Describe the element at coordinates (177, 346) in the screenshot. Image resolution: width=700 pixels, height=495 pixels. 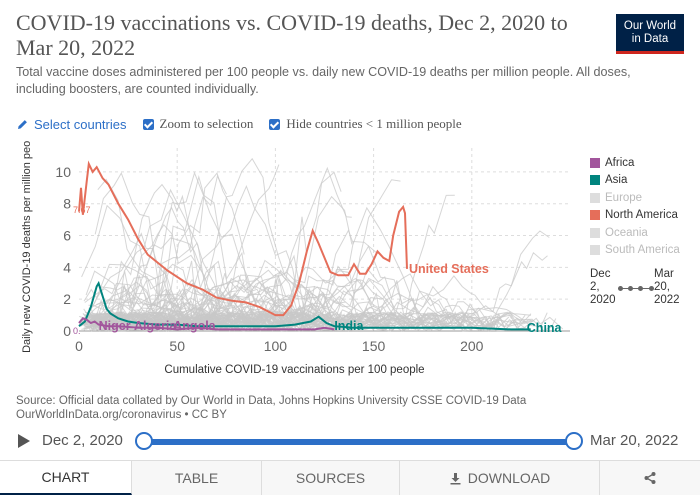
I see `x-tick-label: 50` at that location.